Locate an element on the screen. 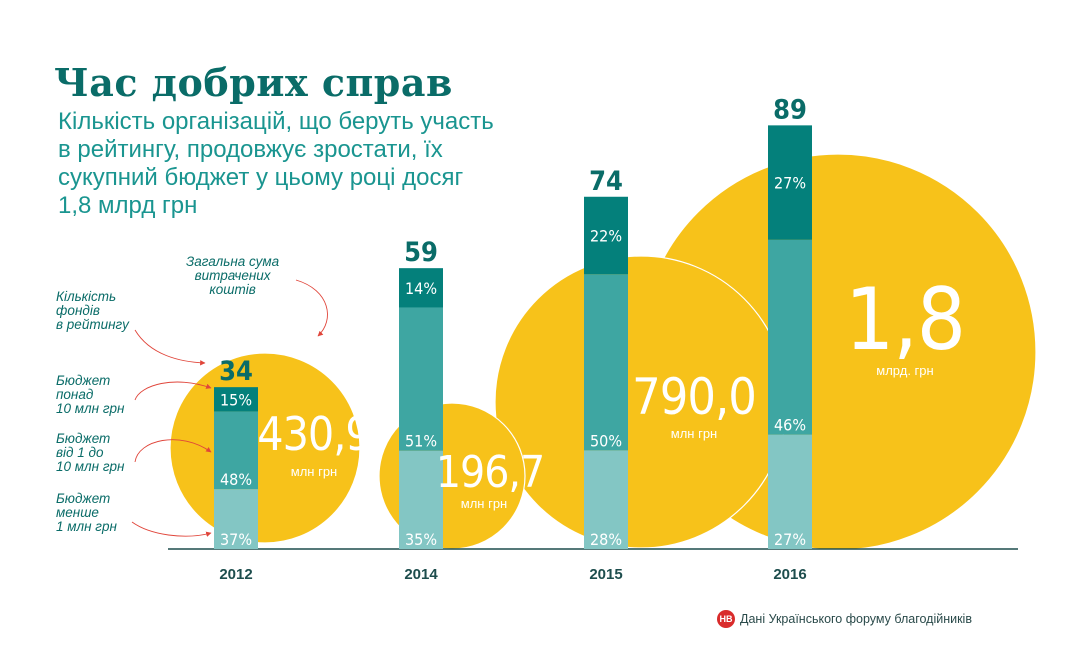 The width and height of the screenshot is (1083, 653). annotation-total-spent: Загальна сума витрачених коштів is located at coordinates (232, 276).